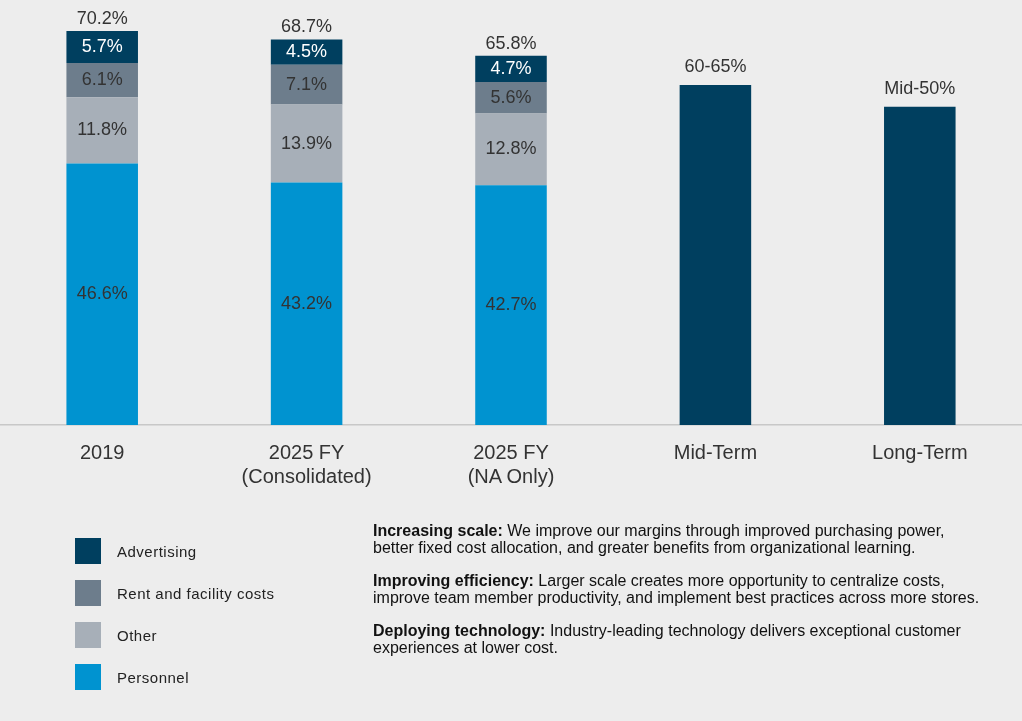 The image size is (1022, 721). What do you see at coordinates (196, 593) in the screenshot?
I see `legend-label: Rent and facility costs` at bounding box center [196, 593].